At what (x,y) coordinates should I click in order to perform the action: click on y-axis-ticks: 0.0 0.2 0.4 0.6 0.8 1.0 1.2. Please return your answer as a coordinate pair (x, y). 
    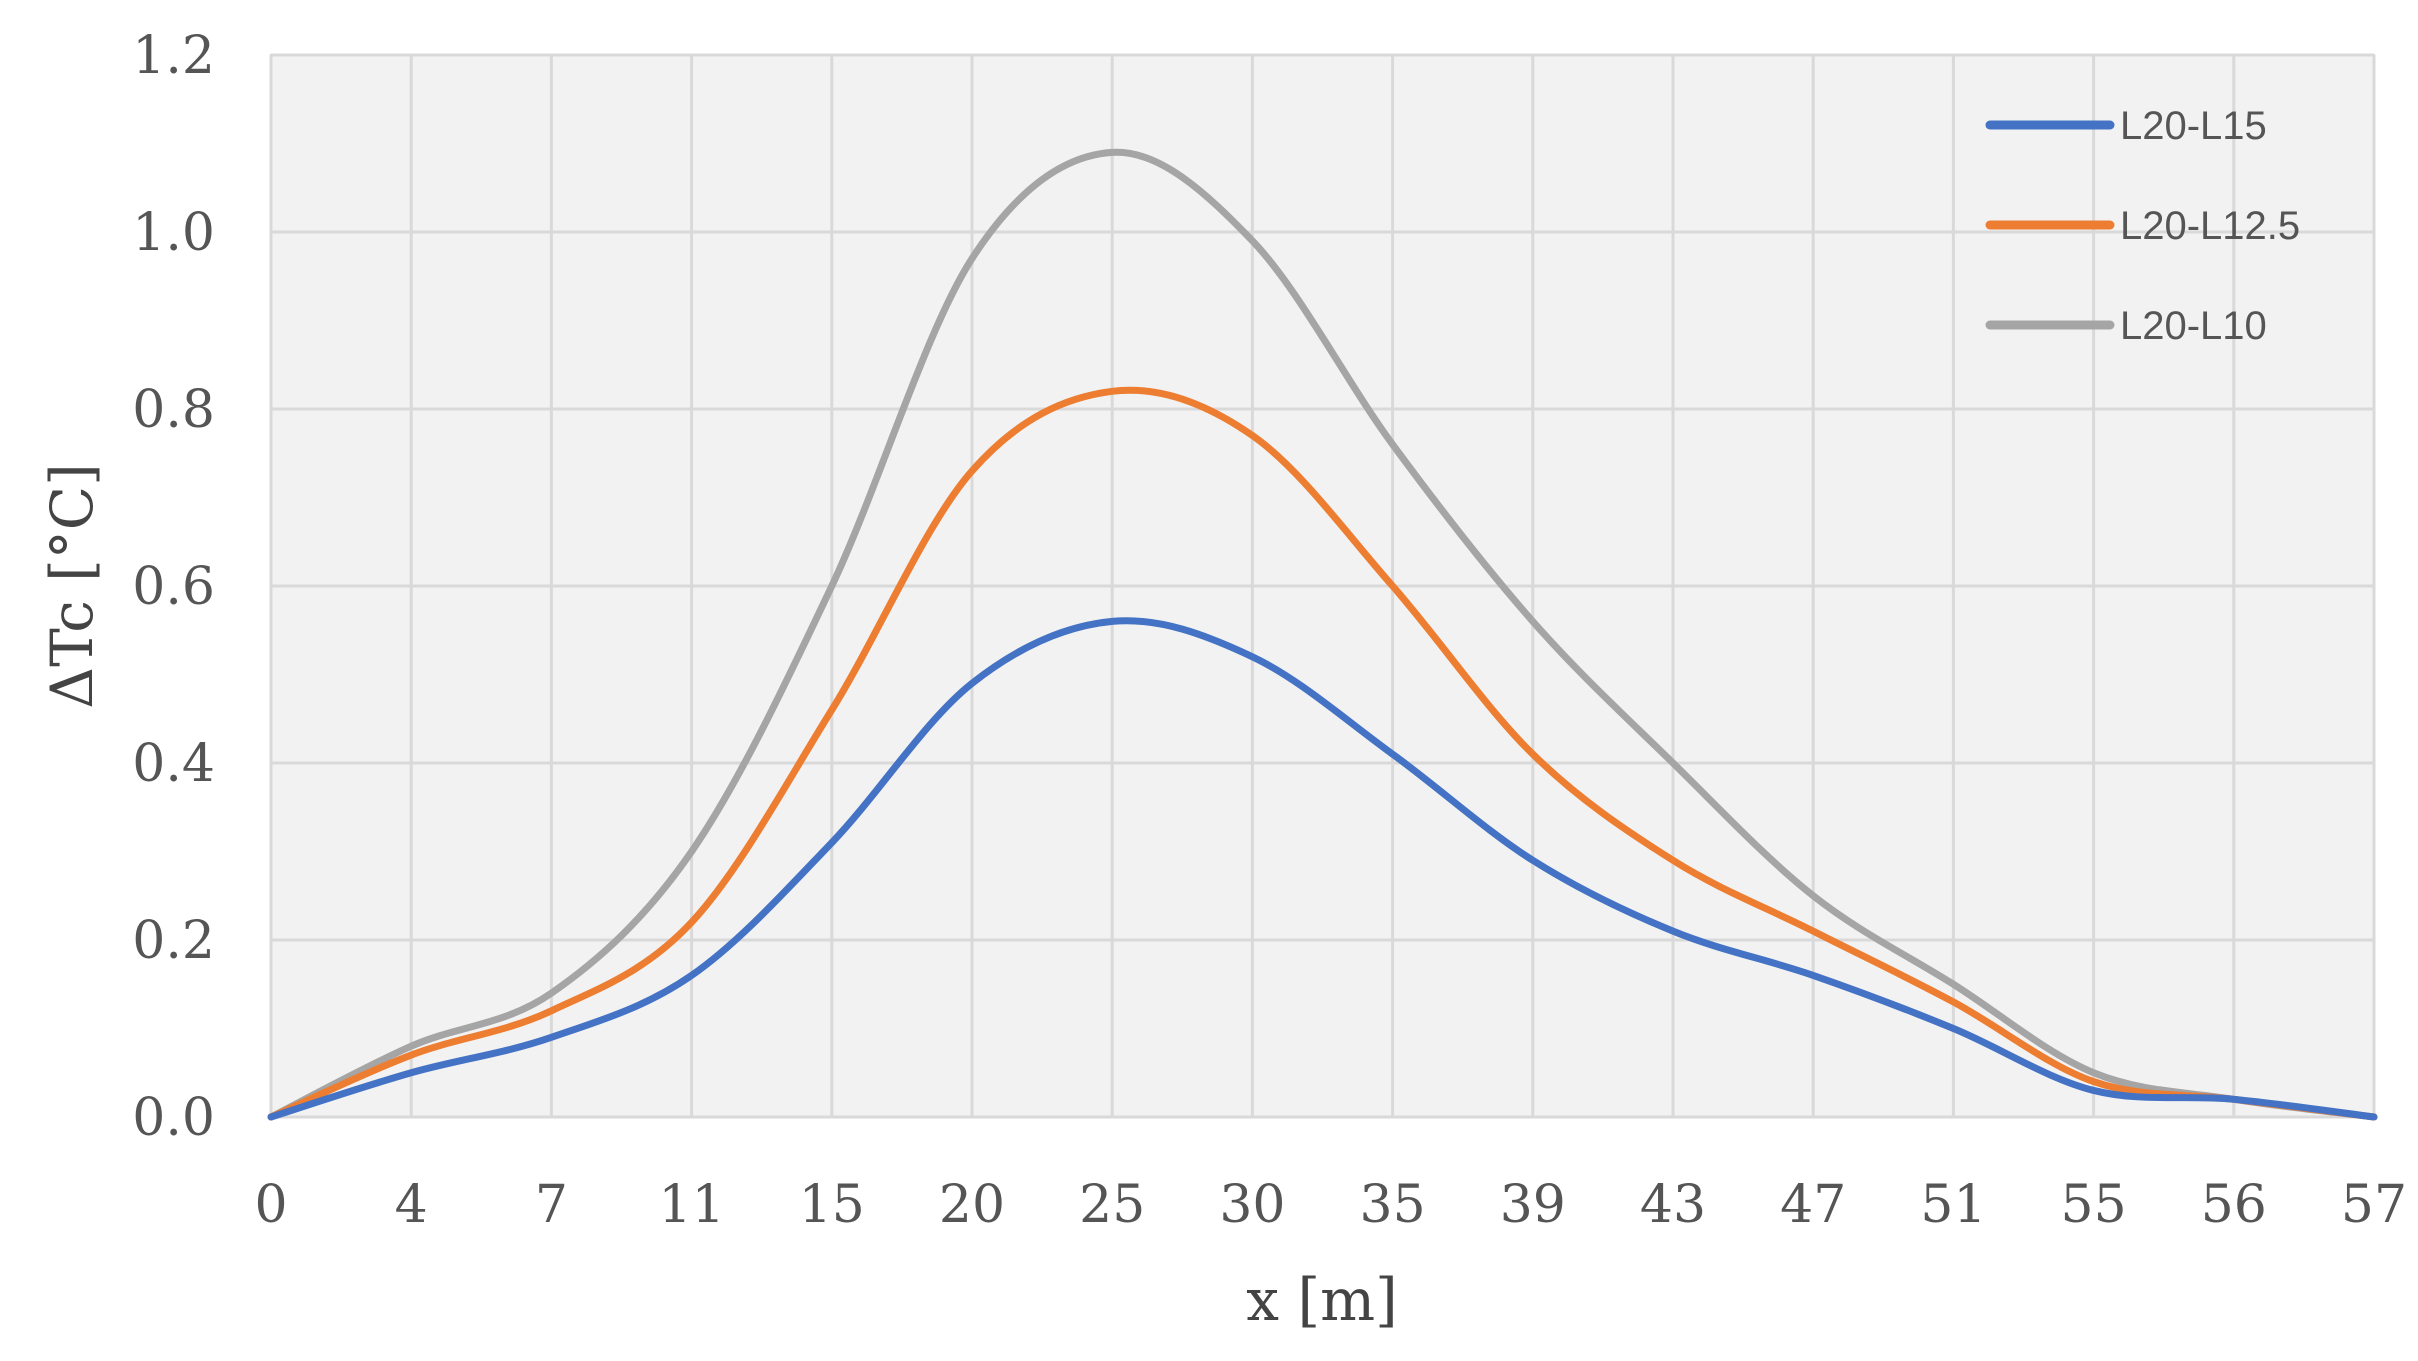
    Looking at the image, I should click on (173, 587).